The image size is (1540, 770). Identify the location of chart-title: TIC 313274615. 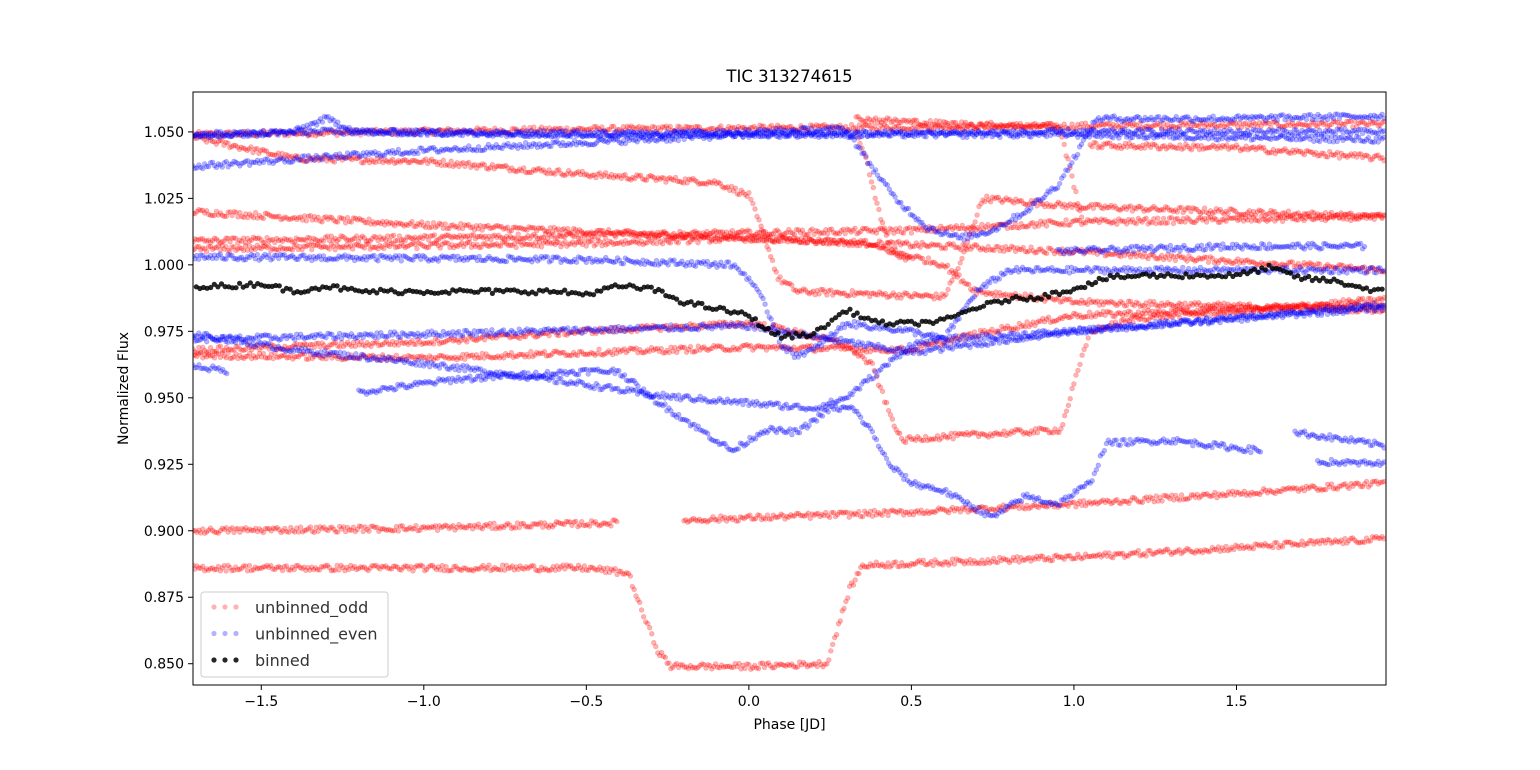
(788, 76).